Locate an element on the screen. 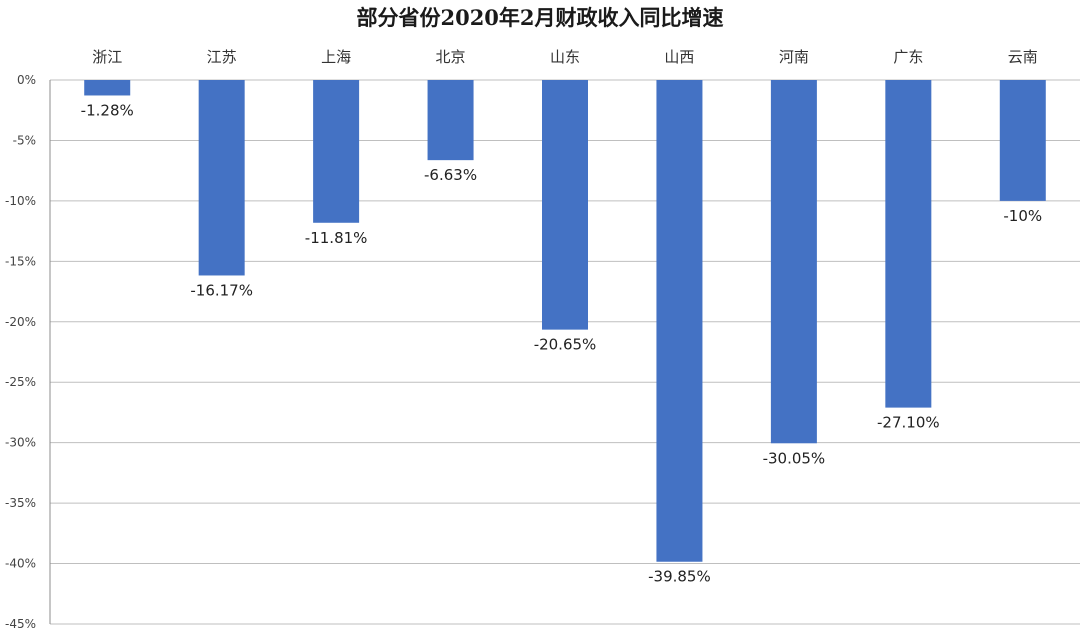  category-label: 广东 is located at coordinates (908, 57).